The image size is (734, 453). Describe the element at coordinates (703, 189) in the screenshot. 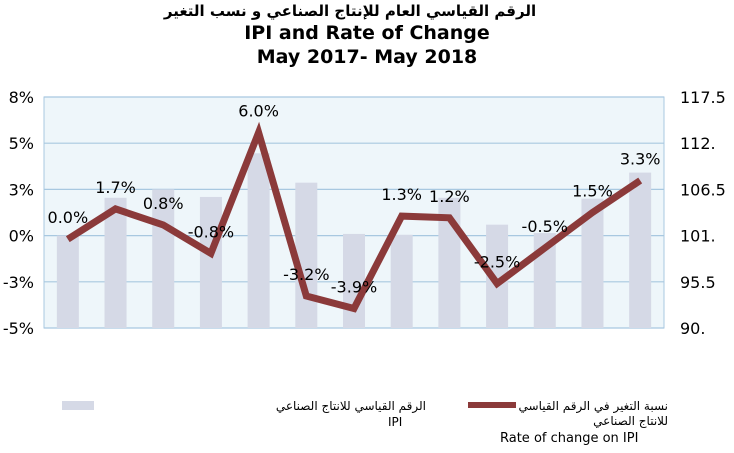

I see `right-tick-label: 106.5` at that location.